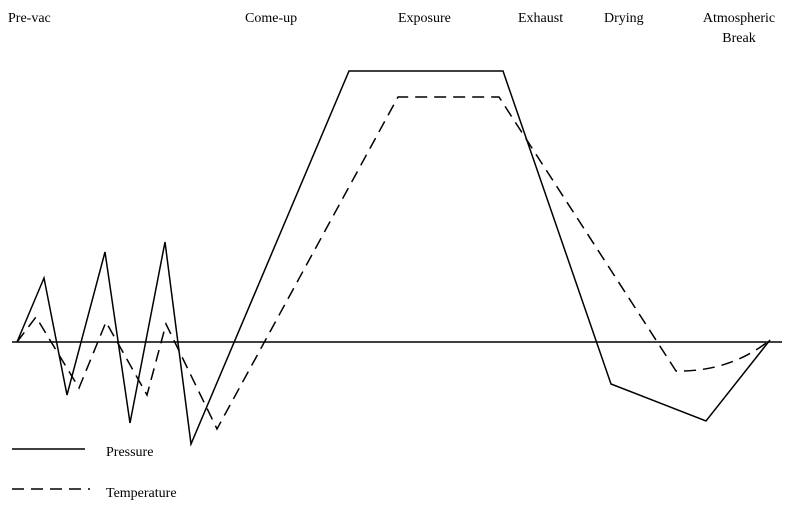 The width and height of the screenshot is (799, 513). I want to click on phase-label: Drying, so click(624, 18).